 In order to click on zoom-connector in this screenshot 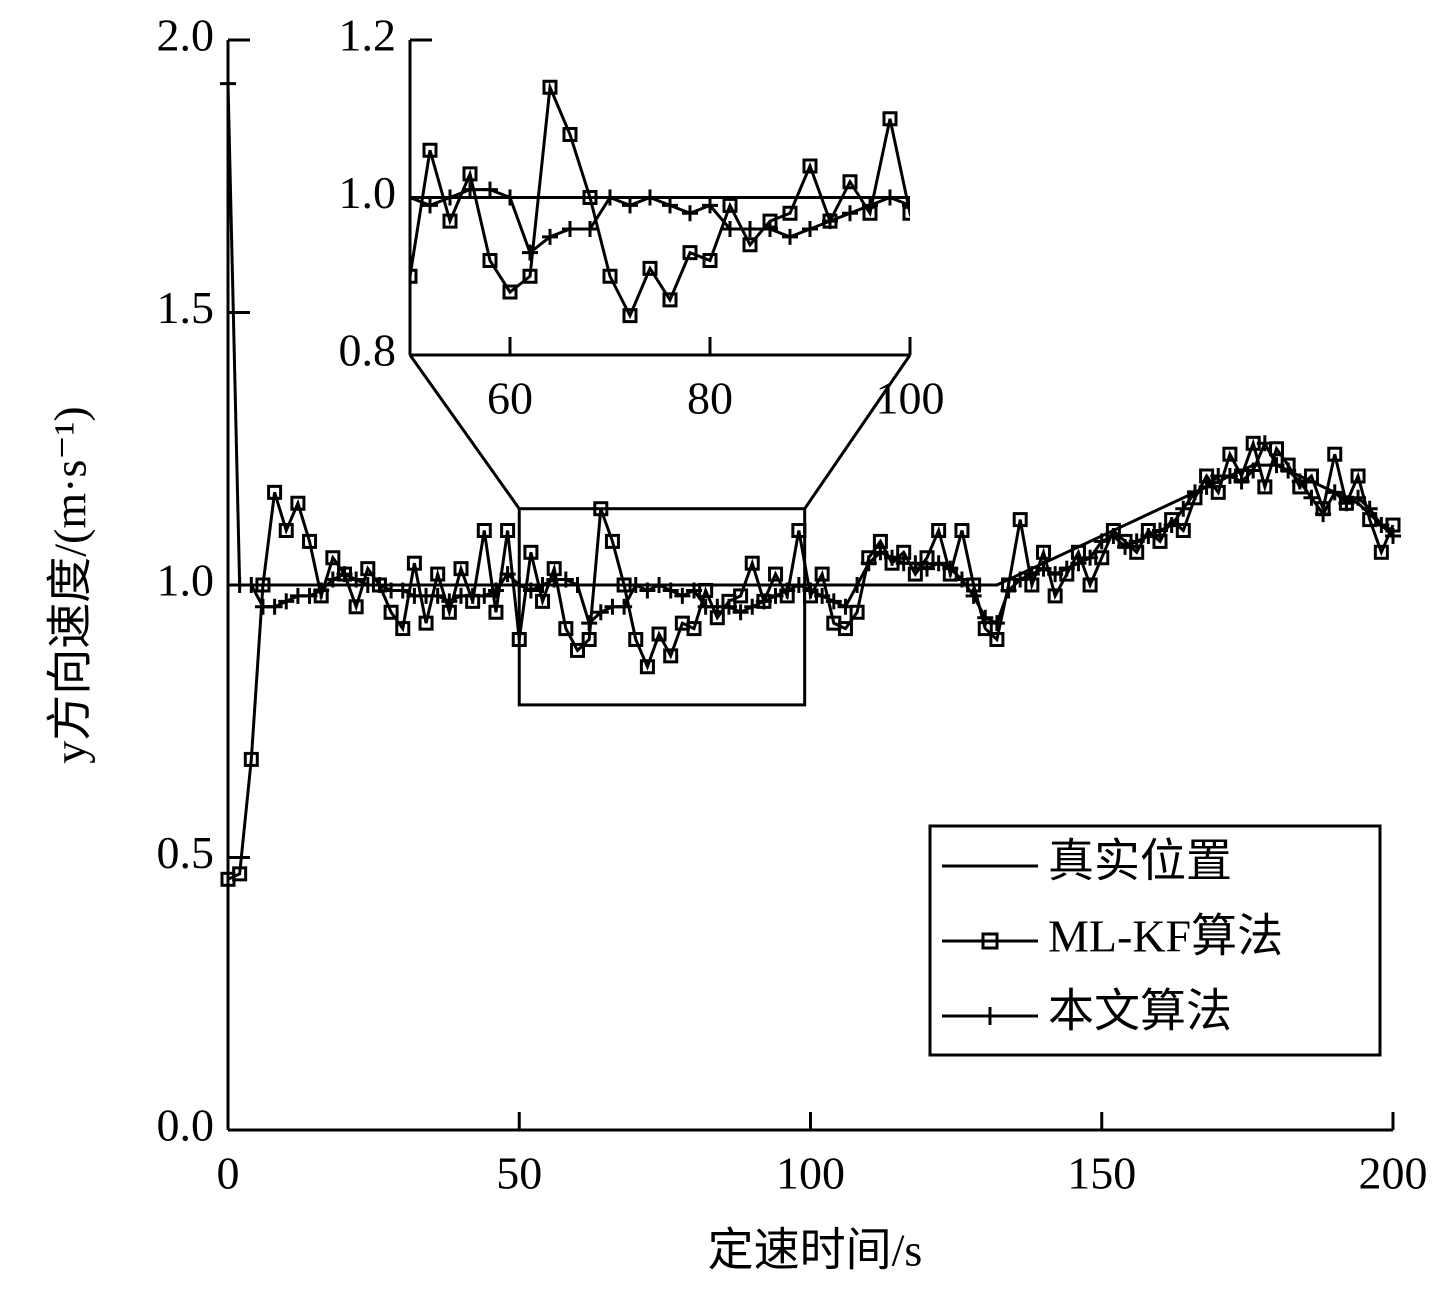, I will do `click(464, 432)`.